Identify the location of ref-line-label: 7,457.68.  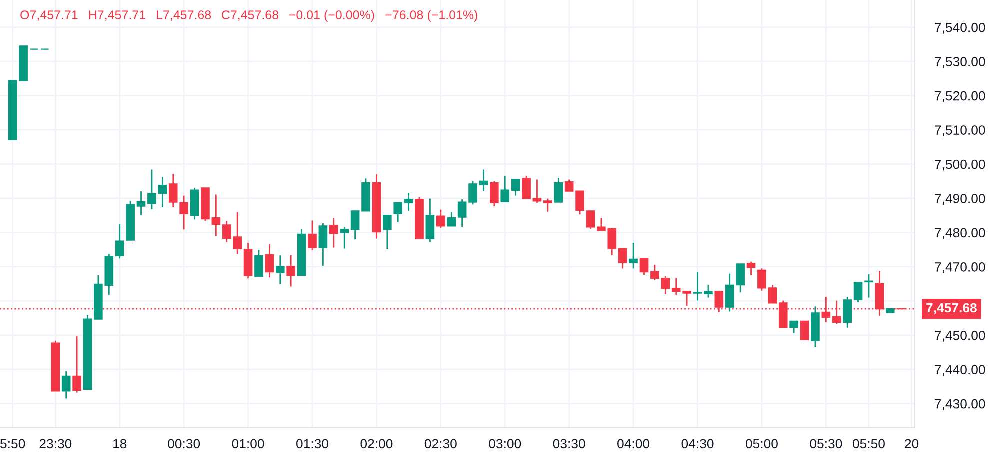
(951, 309).